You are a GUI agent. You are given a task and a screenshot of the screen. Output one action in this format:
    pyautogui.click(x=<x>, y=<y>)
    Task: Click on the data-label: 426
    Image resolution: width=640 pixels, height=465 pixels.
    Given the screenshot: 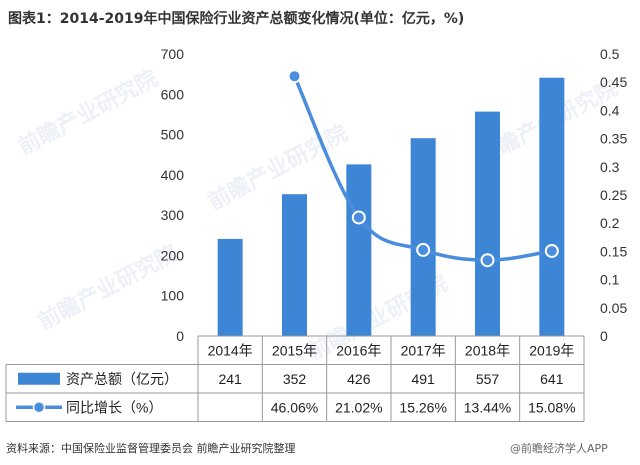 What is the action you would take?
    pyautogui.click(x=359, y=379)
    